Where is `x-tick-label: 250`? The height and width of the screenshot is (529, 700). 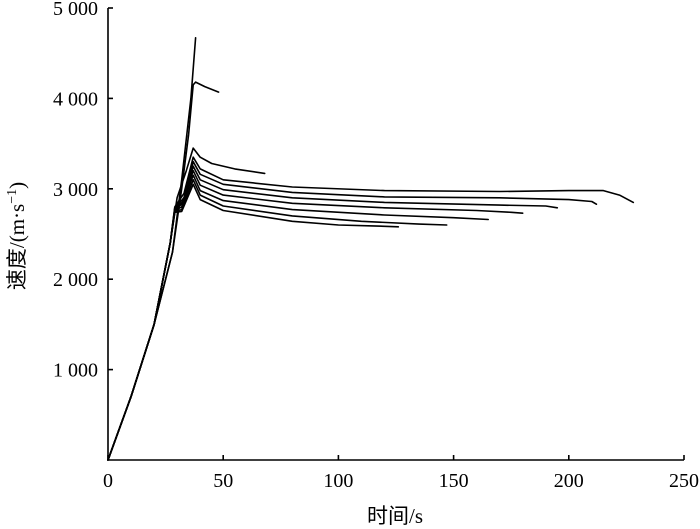 x-tick-label: 250 is located at coordinates (684, 481).